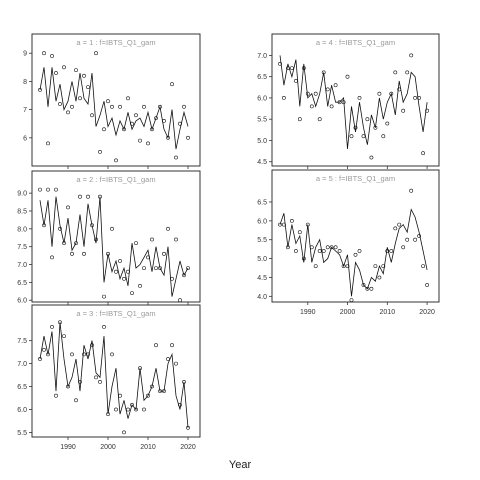 This screenshot has height=480, width=480. Describe the element at coordinates (262, 278) in the screenshot. I see `y-tick-label: 4.5` at that location.